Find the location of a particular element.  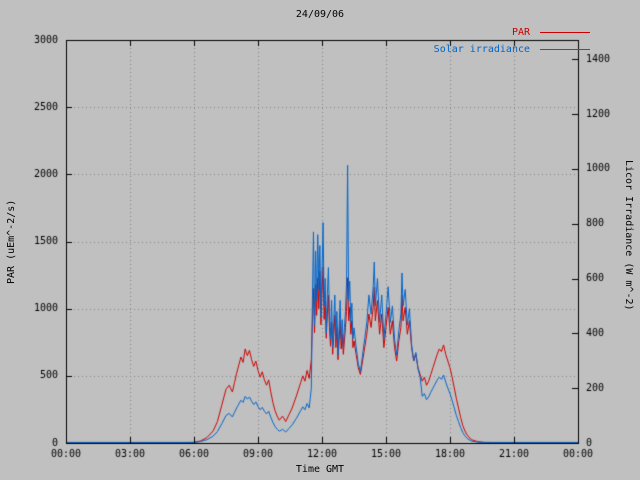

legend-solar-sample is located at coordinates (565, 49).